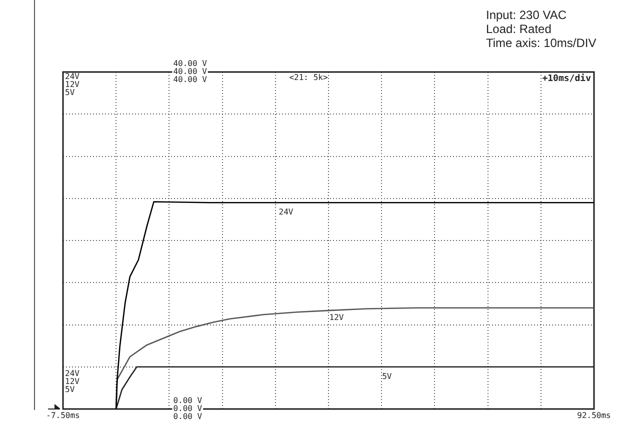  Describe the element at coordinates (336, 317) in the screenshot. I see `series-label: 12V` at that location.